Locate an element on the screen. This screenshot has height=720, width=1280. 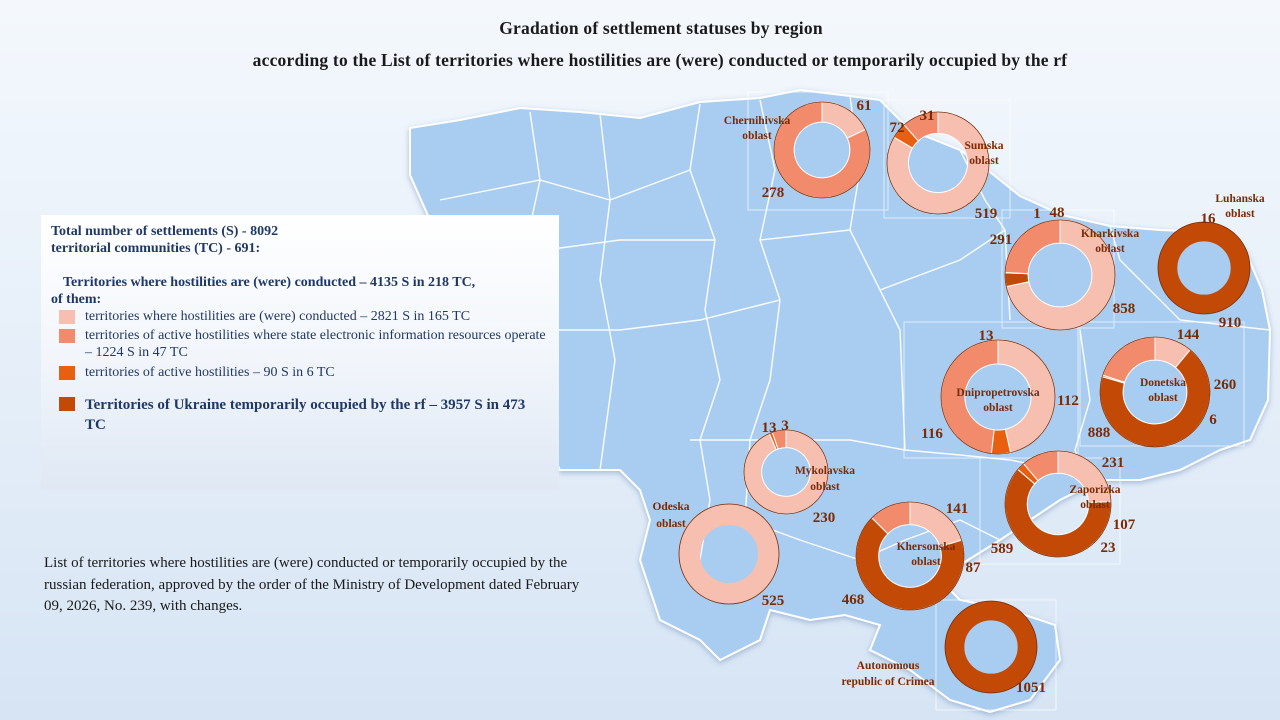
mykolavska-oblast-label-0: Mykolavska is located at coordinates (825, 471).